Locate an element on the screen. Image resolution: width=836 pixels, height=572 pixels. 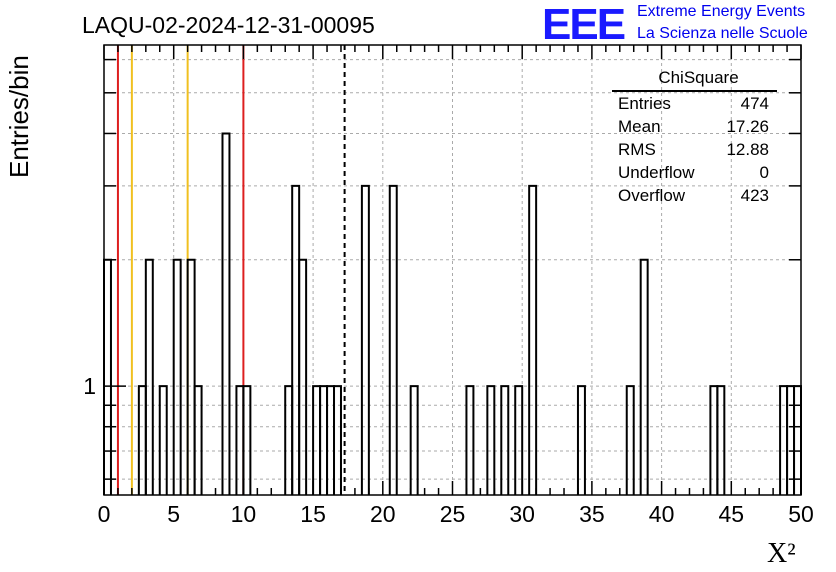
stats-value: 474 is located at coordinates (754, 103).